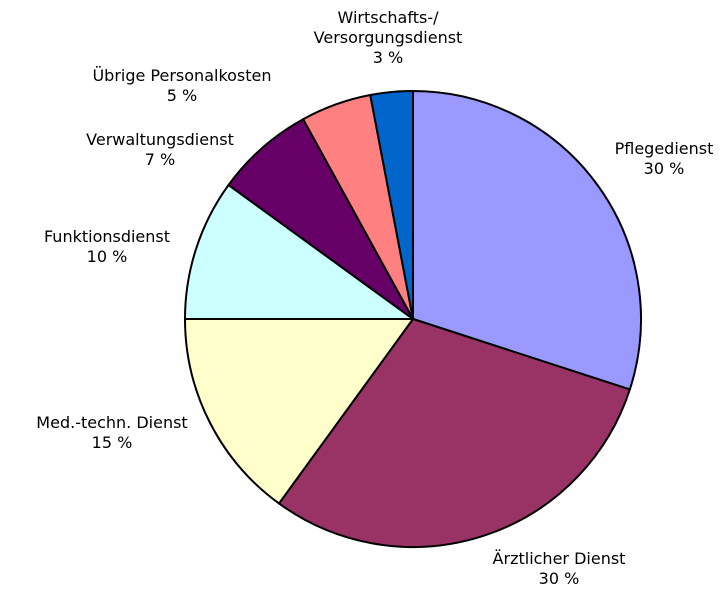 The width and height of the screenshot is (724, 593). I want to click on slice-label: Übrige Personalkosten, so click(181, 75).